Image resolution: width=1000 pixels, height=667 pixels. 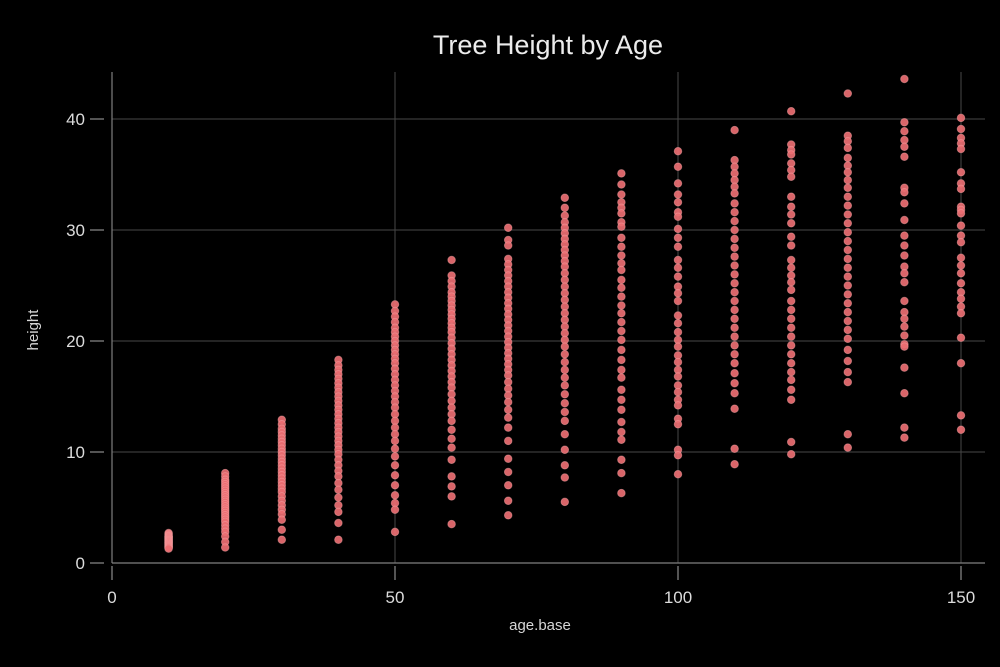 What do you see at coordinates (80, 563) in the screenshot?
I see `y-tick-label-0: 0` at bounding box center [80, 563].